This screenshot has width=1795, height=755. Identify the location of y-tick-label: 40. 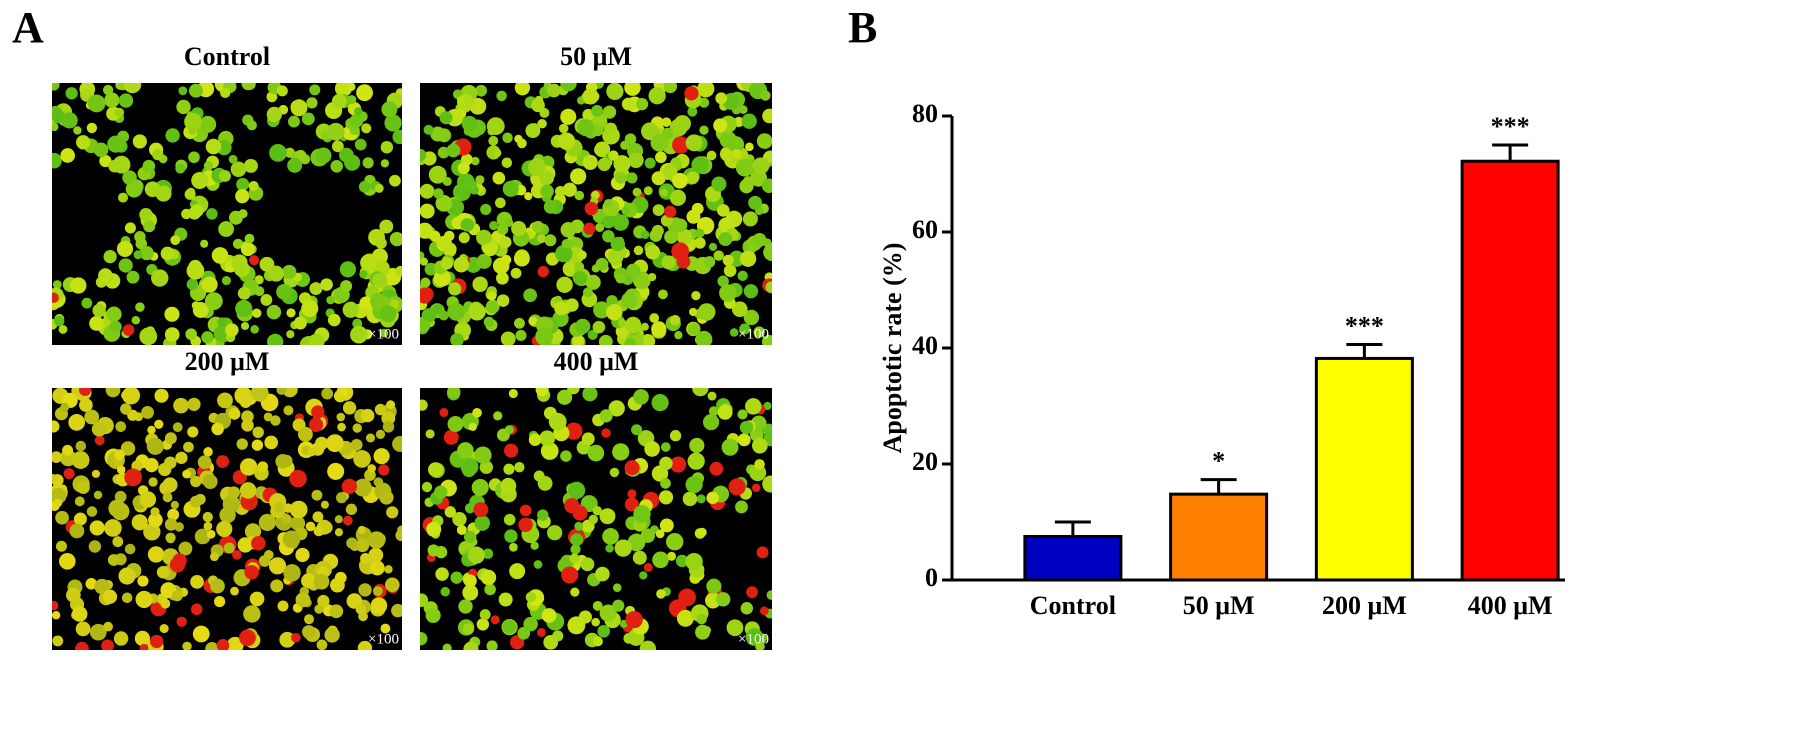
(925, 345).